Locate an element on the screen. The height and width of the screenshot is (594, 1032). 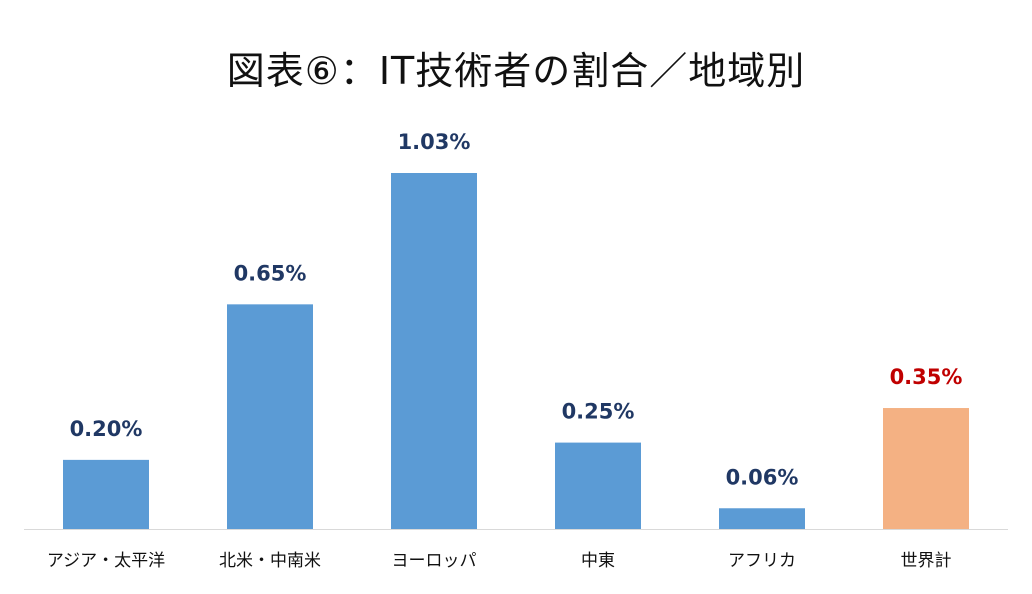
data-label-1: 0.65% is located at coordinates (270, 273).